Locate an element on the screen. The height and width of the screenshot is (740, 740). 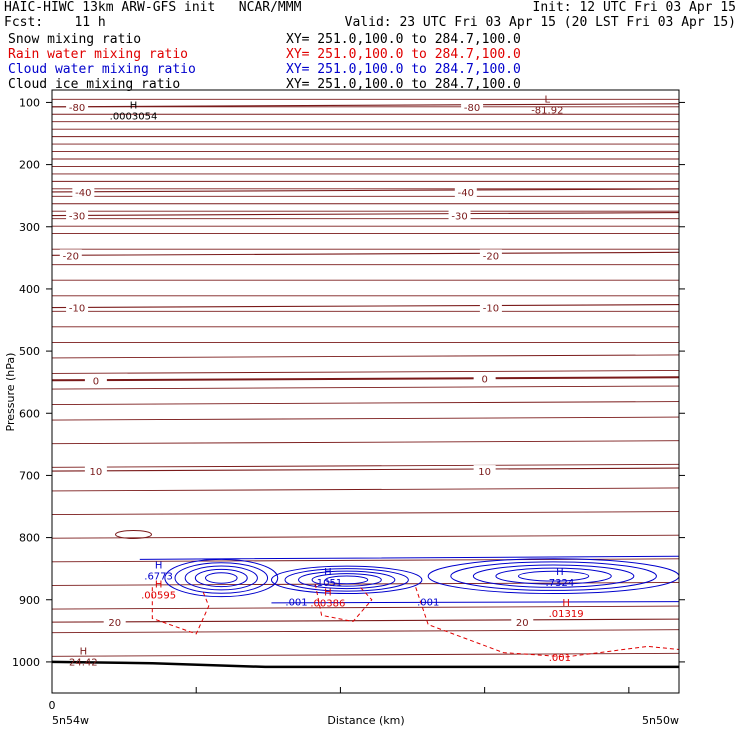
extremum-value: 24.42 is located at coordinates (83, 662).